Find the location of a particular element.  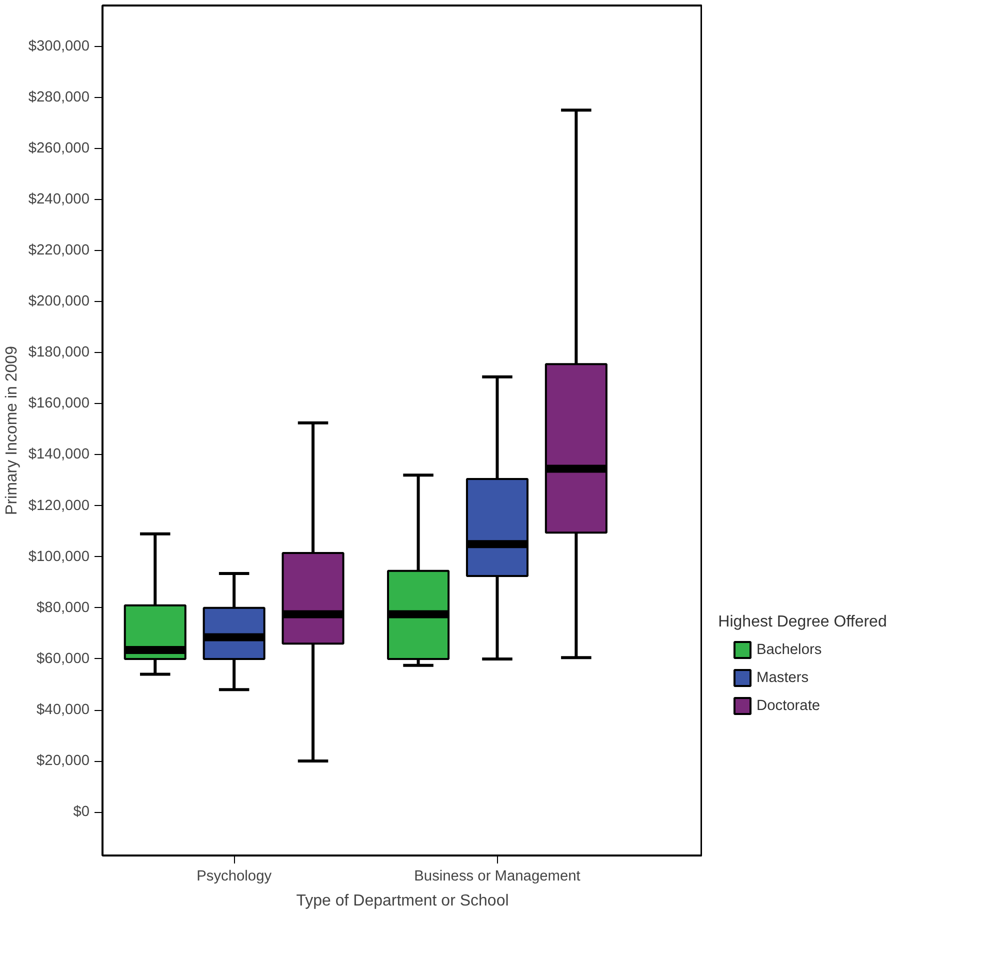

y-tick-label: $260,000 is located at coordinates (59, 148).